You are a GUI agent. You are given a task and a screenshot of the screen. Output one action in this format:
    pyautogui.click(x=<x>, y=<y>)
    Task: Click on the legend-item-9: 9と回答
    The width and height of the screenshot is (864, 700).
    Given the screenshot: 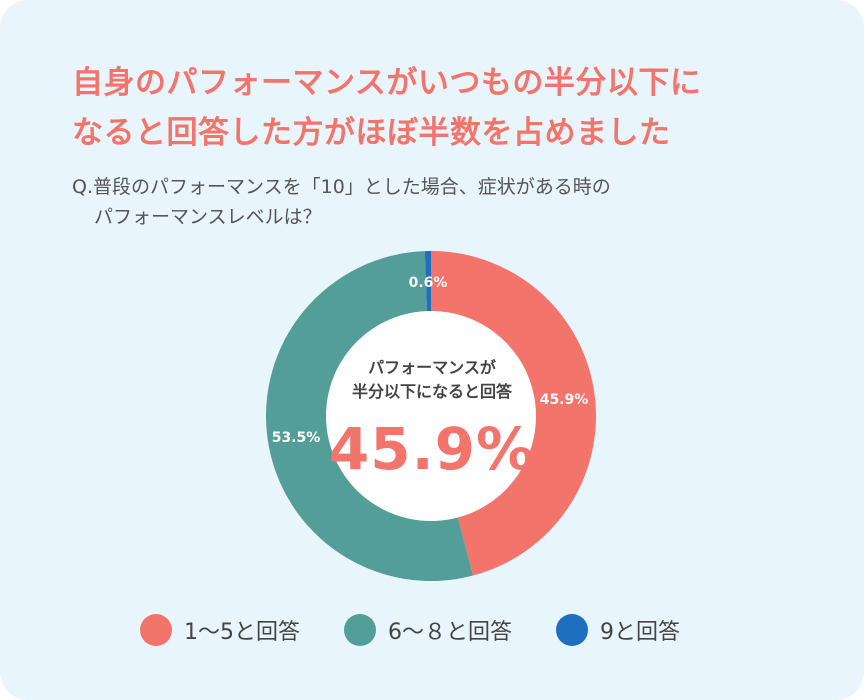 What is the action you would take?
    pyautogui.click(x=618, y=630)
    